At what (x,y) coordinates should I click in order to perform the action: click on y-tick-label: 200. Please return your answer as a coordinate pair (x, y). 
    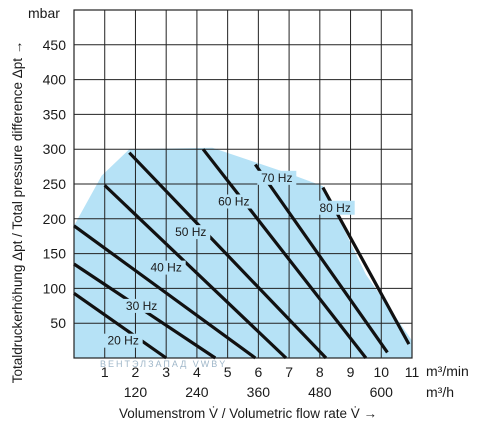
    Looking at the image, I should click on (55, 219).